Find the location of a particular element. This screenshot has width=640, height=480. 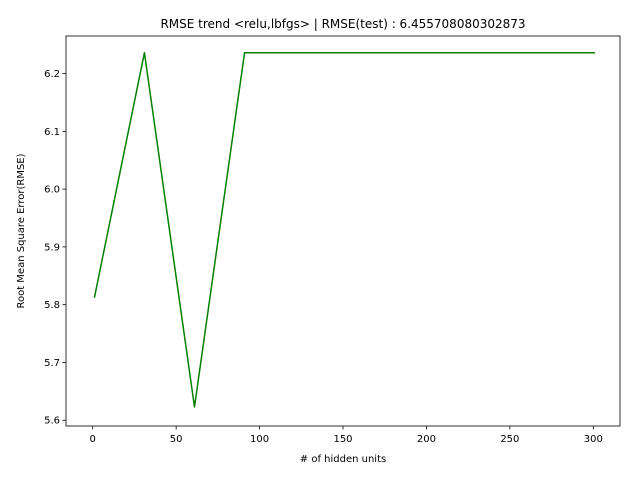

x-tick-label: 200 is located at coordinates (426, 439).